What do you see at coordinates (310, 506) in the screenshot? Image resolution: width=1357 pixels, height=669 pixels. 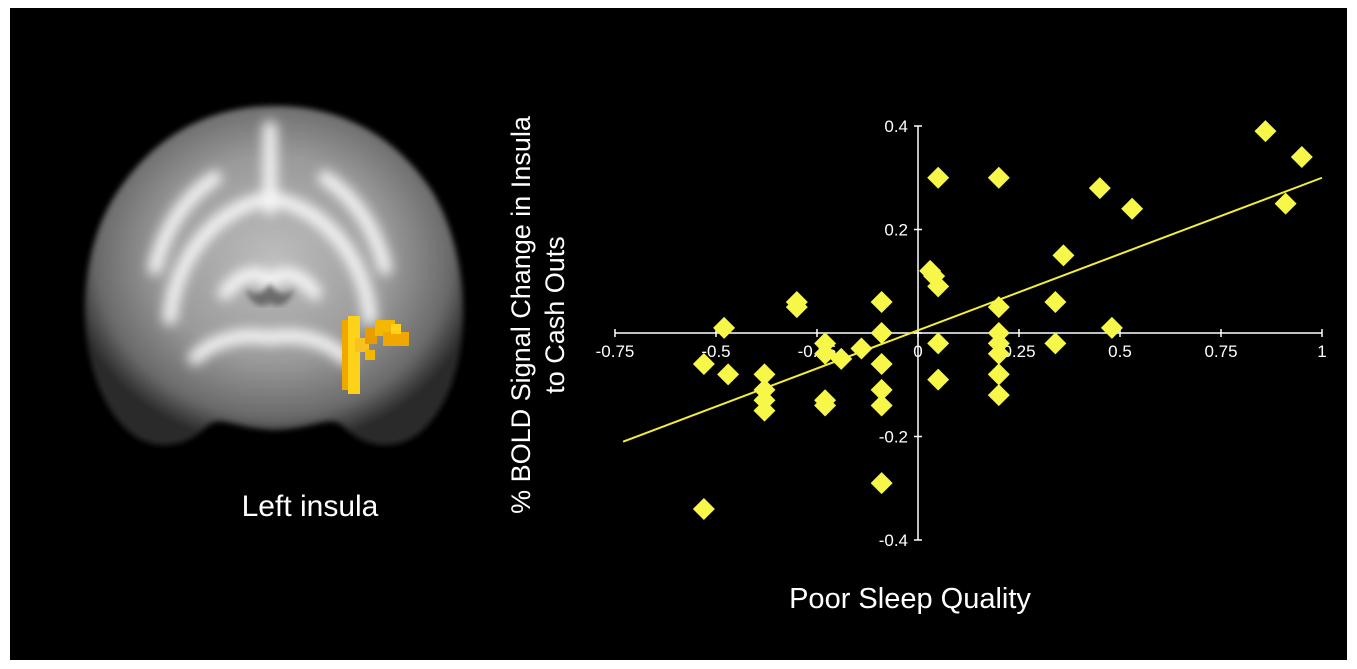 I see `brain-region-caption: Left insula` at bounding box center [310, 506].